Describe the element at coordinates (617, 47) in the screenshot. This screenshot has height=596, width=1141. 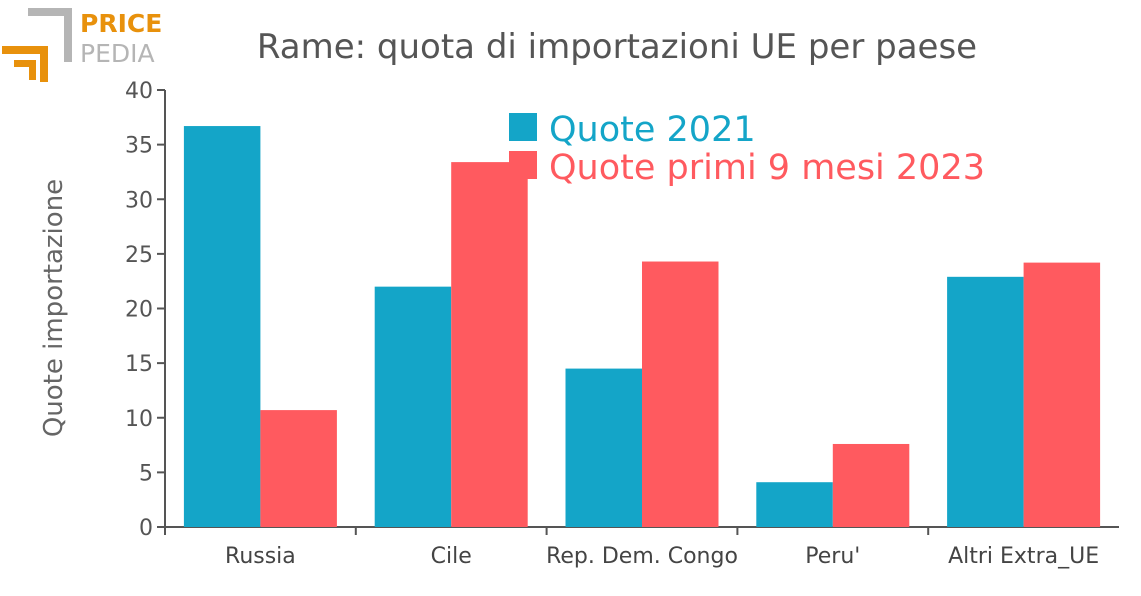
I see `chart-title: Rame: quota di importazioni UE per paese` at that location.